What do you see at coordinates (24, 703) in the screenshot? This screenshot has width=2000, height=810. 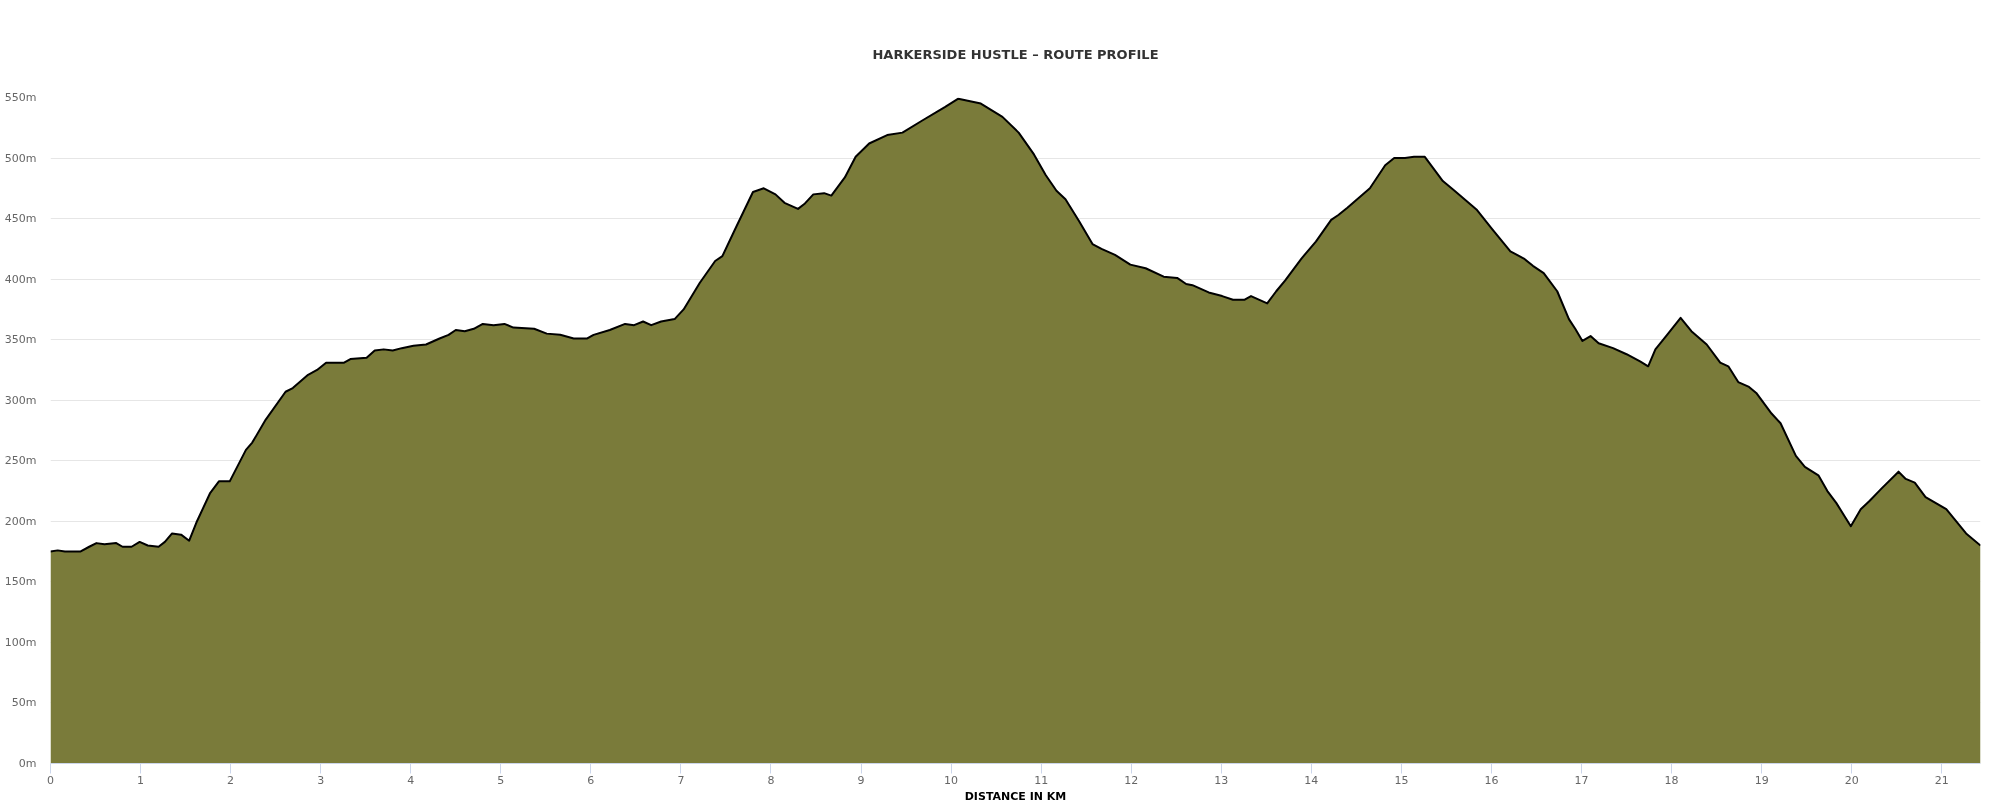 I see `y-tick-label: 50m` at bounding box center [24, 703].